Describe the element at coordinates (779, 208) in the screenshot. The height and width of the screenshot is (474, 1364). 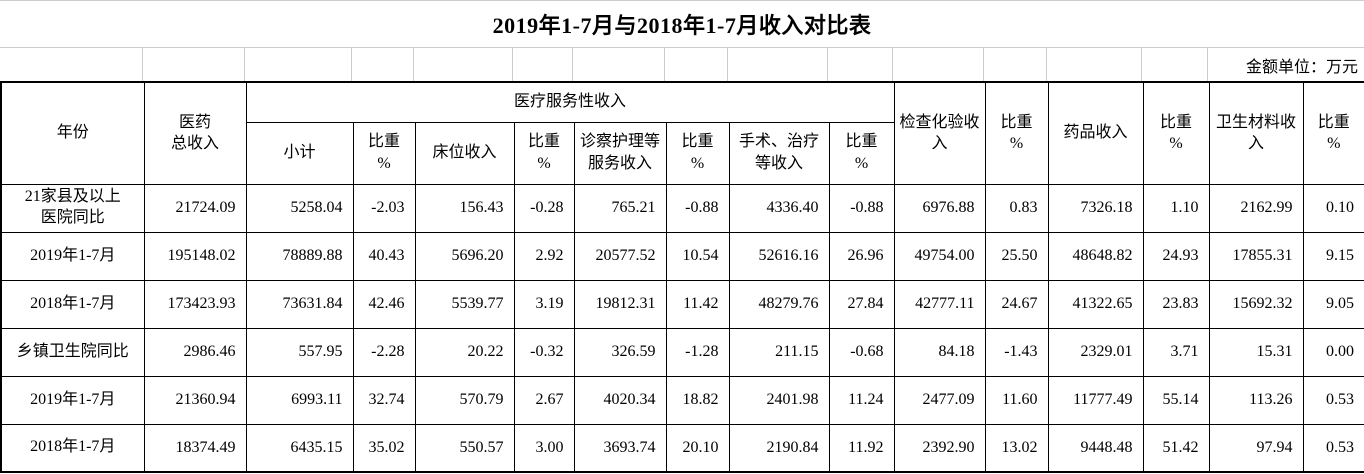
I see `value-cell: 4336.40` at that location.